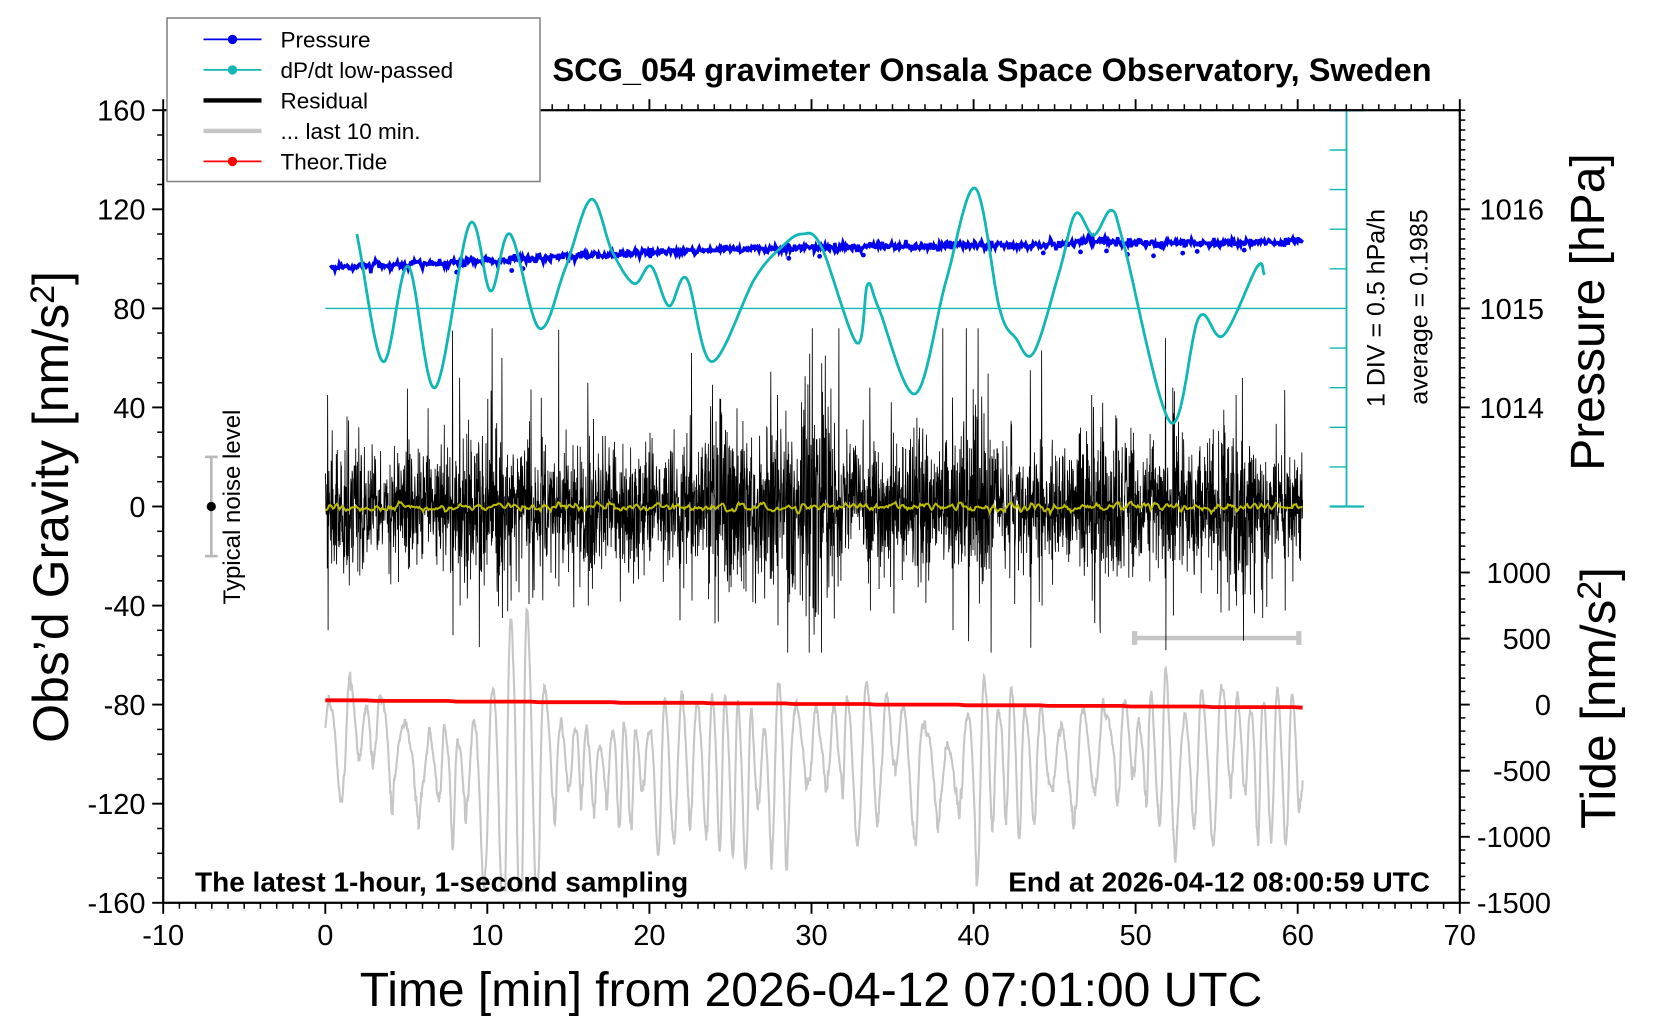 The image size is (1660, 1025). Describe the element at coordinates (367, 70) in the screenshot. I see `svg-text: dP/dt low-passed` at that location.